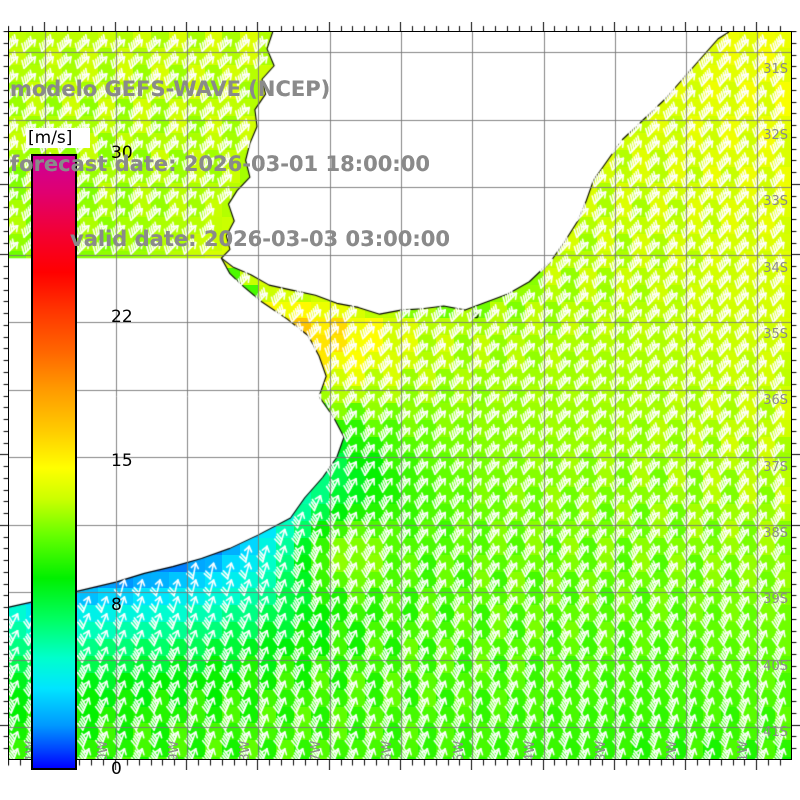  Describe the element at coordinates (400, 765) in the screenshot. I see `bottom-tick-rail` at that location.